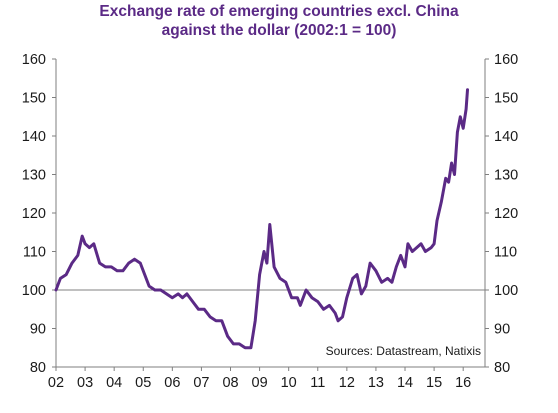 The height and width of the screenshot is (413, 558). Describe the element at coordinates (289, 383) in the screenshot. I see `x-tick-label: 10` at that location.